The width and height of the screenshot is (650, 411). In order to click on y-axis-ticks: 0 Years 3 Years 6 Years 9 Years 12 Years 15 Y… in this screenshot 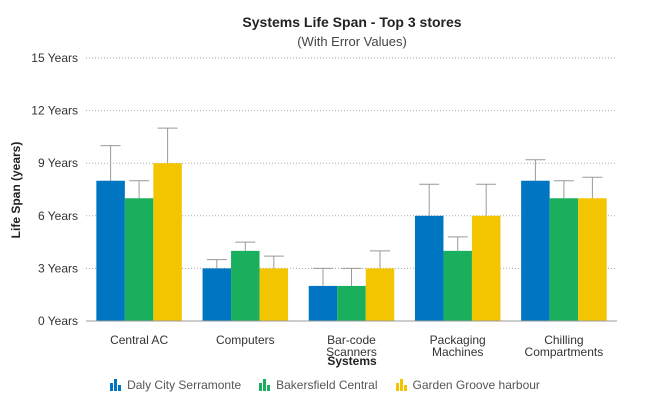, I will do `click(54, 189)`.